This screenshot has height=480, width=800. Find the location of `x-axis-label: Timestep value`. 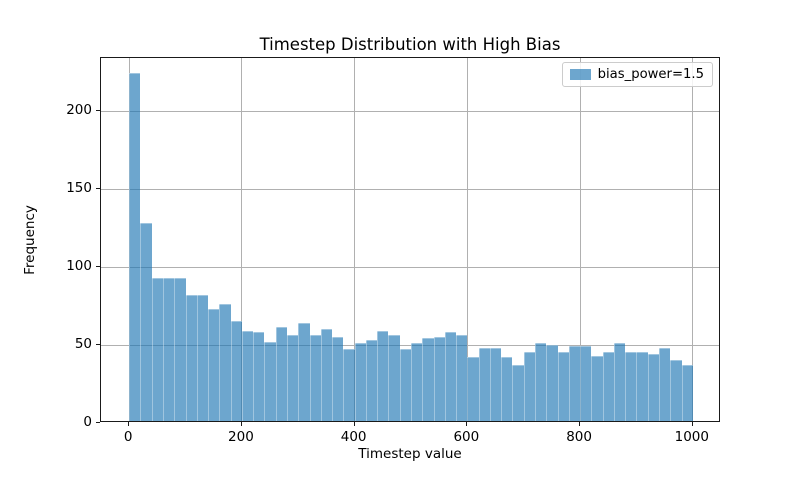

x-axis-label: Timestep value is located at coordinates (410, 454).